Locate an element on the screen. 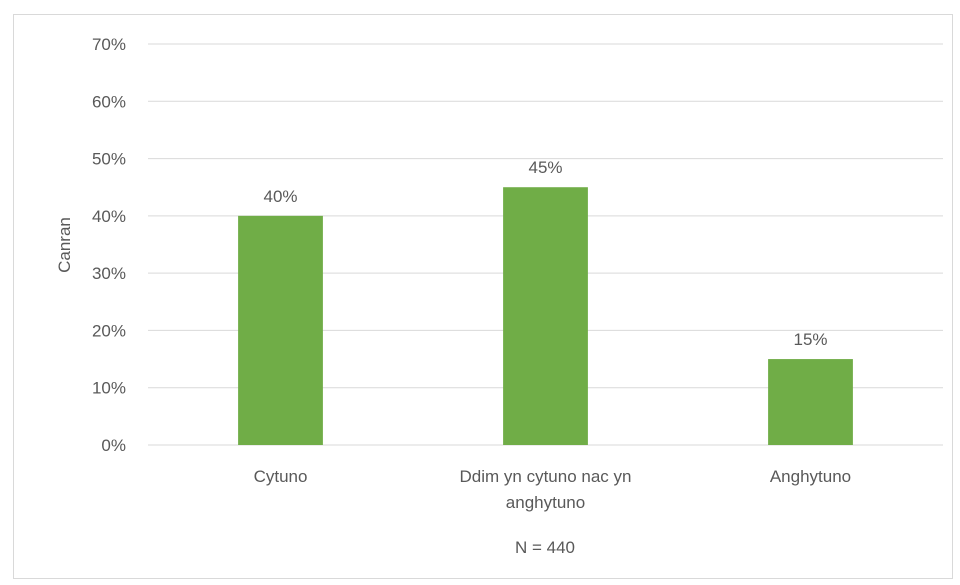  data-label: 45% is located at coordinates (545, 167).